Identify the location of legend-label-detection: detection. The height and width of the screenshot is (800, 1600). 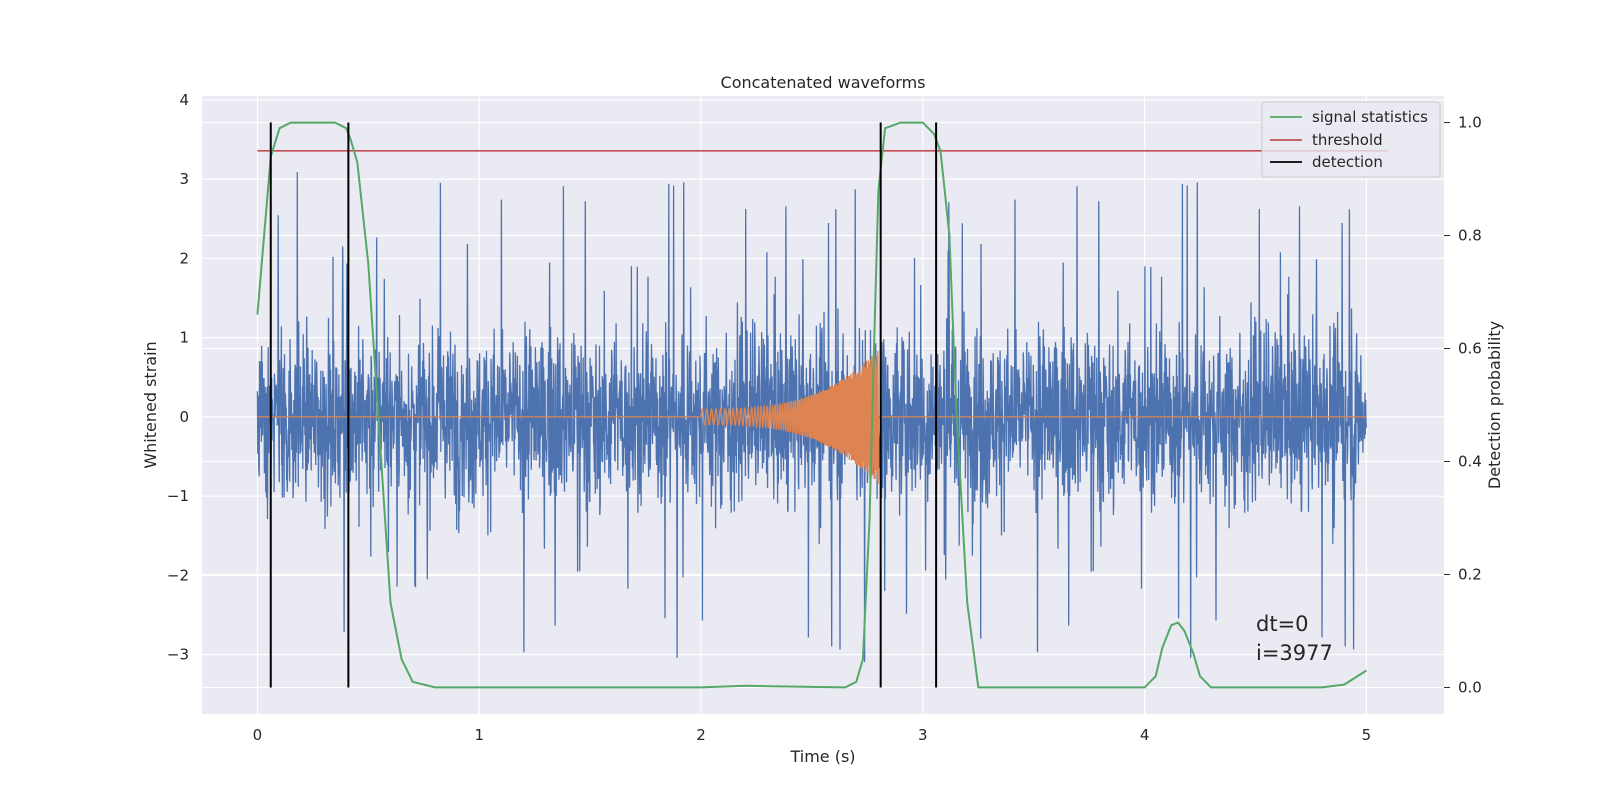
(1347, 162).